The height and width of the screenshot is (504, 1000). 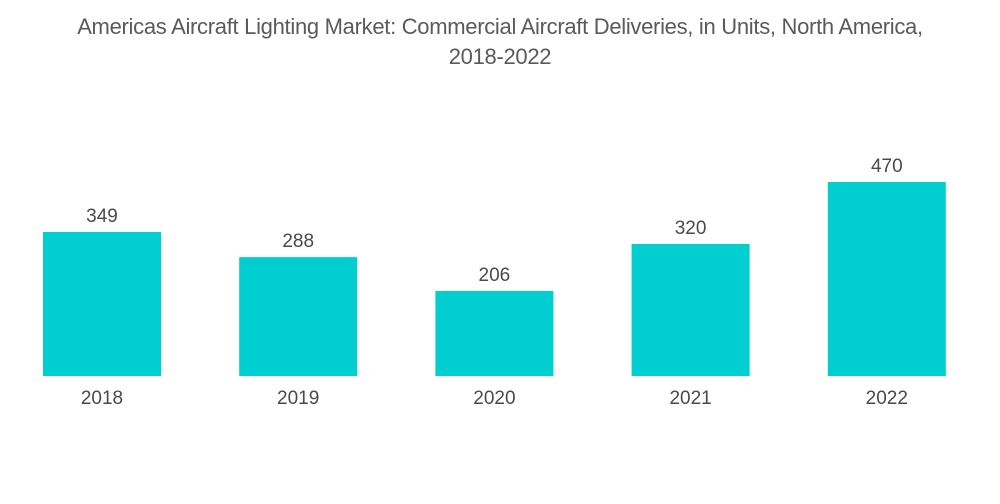 I want to click on x-axis-ticks-group: 2018 2019 2020 2021 2022, so click(x=494, y=398).